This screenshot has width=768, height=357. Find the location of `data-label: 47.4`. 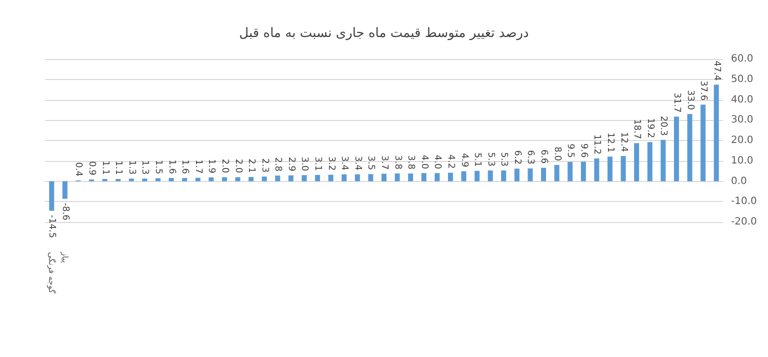

data-label: 47.4 is located at coordinates (716, 70).